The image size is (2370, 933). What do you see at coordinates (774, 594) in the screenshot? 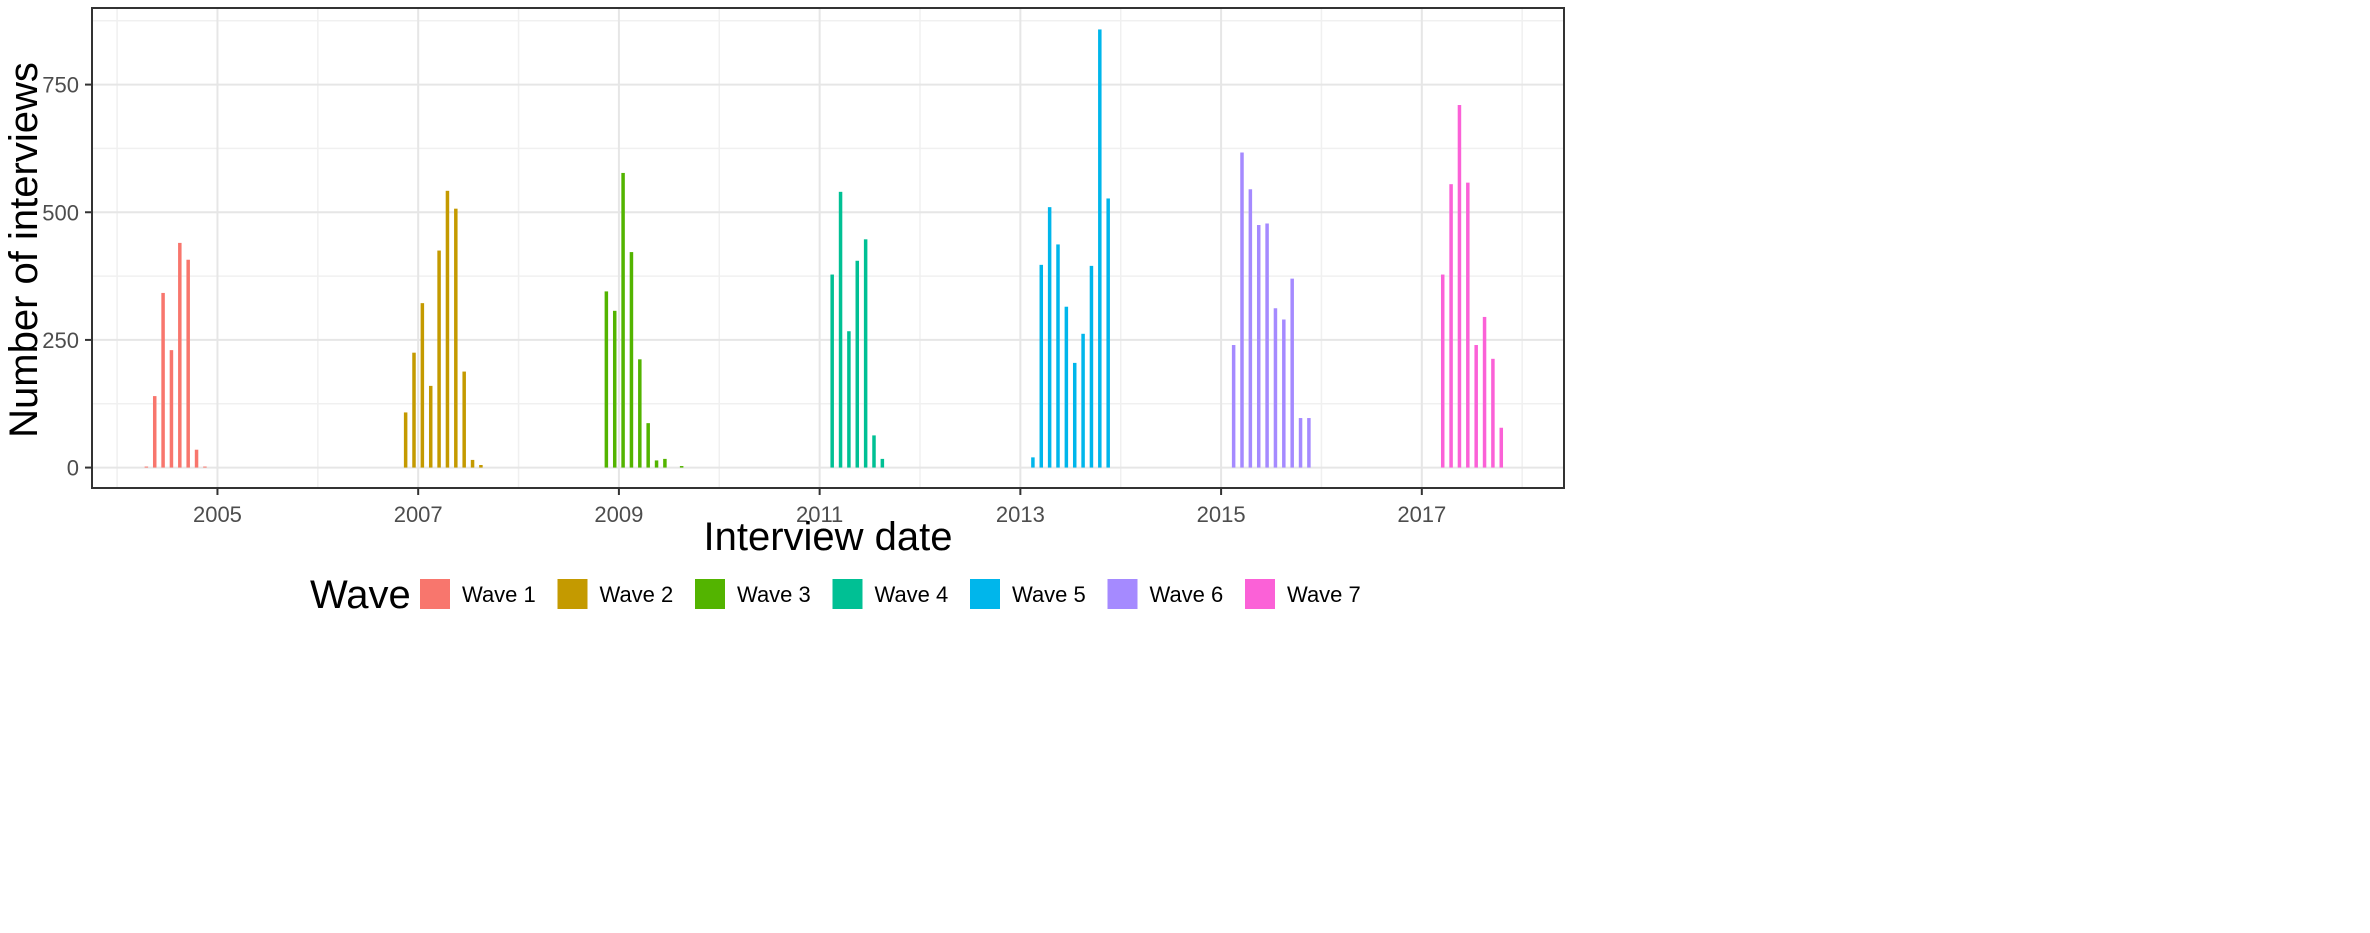
I see `legend-label: Wave 3` at bounding box center [774, 594].